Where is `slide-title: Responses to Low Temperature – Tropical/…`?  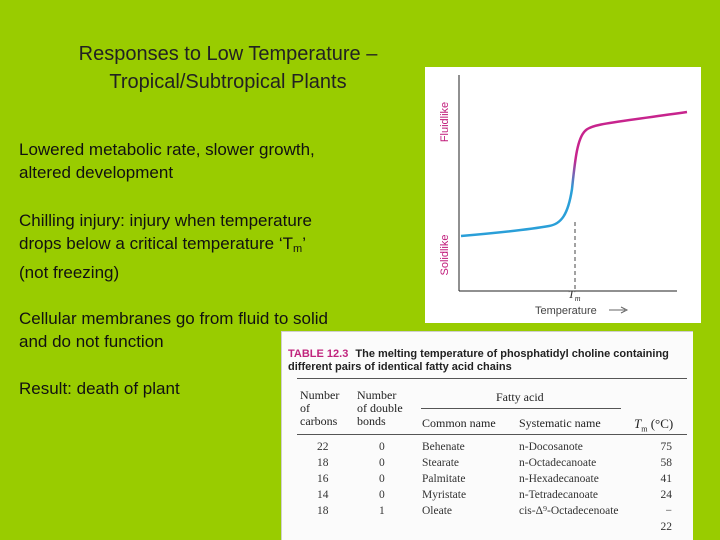
slide-title: Responses to Low Temperature – Tropical/… is located at coordinates (228, 68).